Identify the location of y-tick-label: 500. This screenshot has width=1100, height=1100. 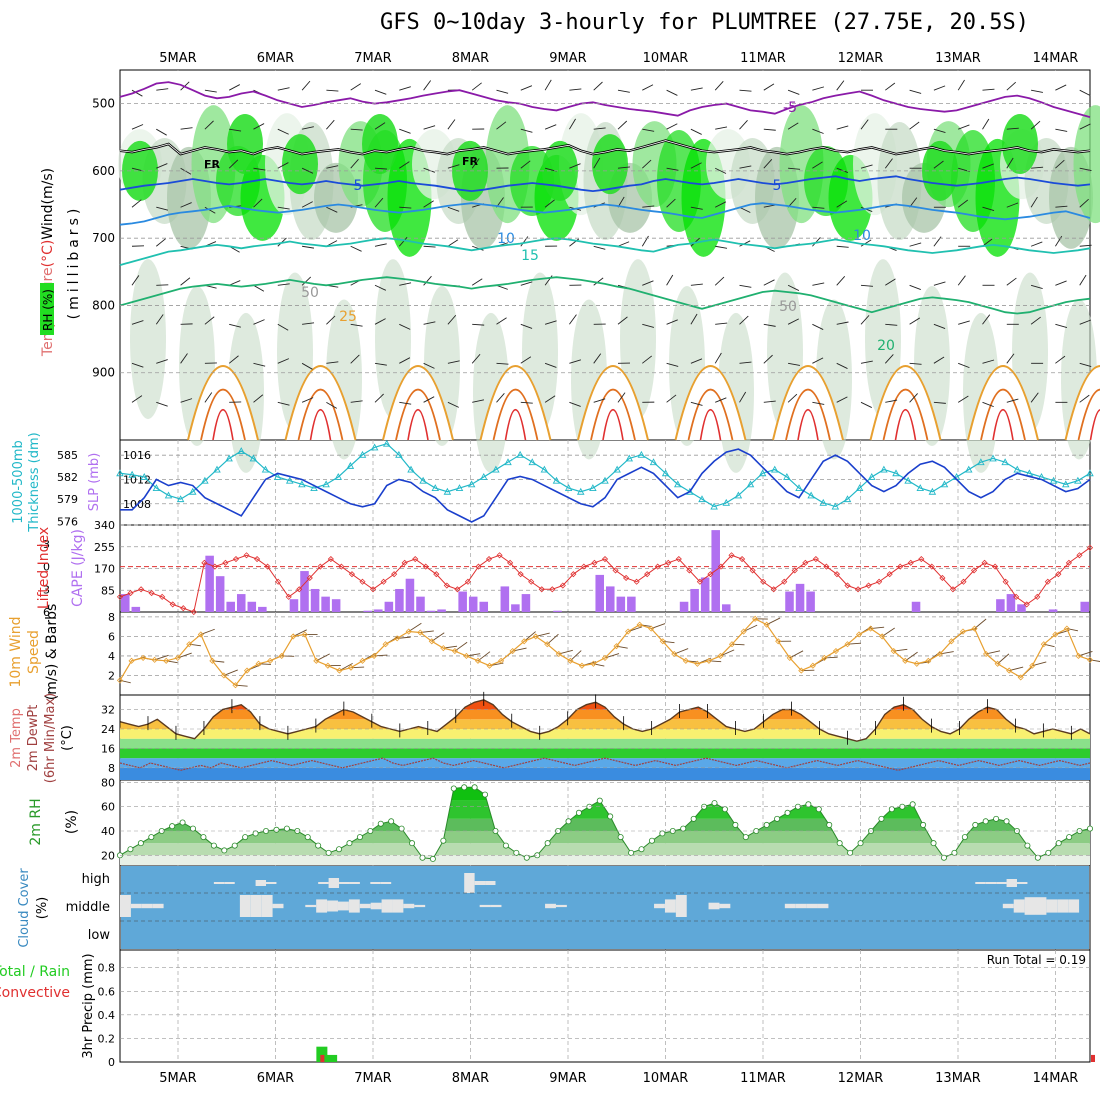
(103, 104).